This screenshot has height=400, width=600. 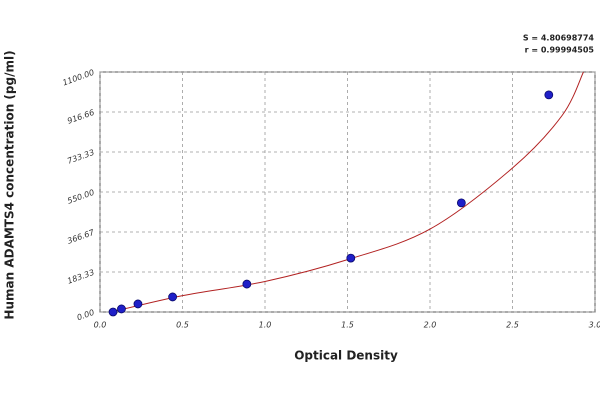 What do you see at coordinates (80, 157) in the screenshot?
I see `y-tick-label: 733.33` at bounding box center [80, 157].